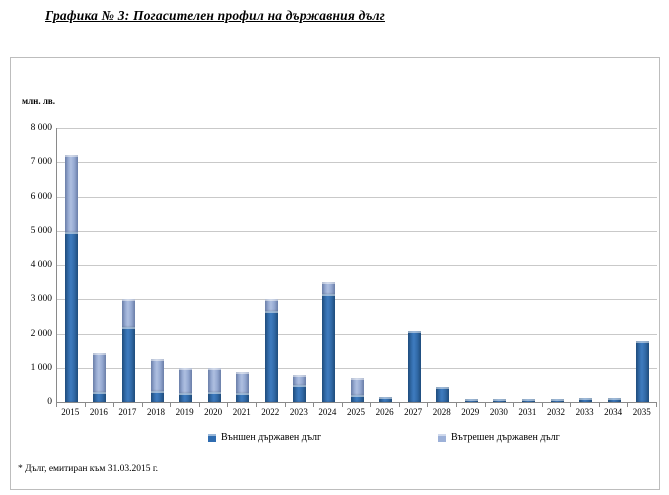  Describe the element at coordinates (184, 412) in the screenshot. I see `x-tick-label-2019: 2019` at that location.